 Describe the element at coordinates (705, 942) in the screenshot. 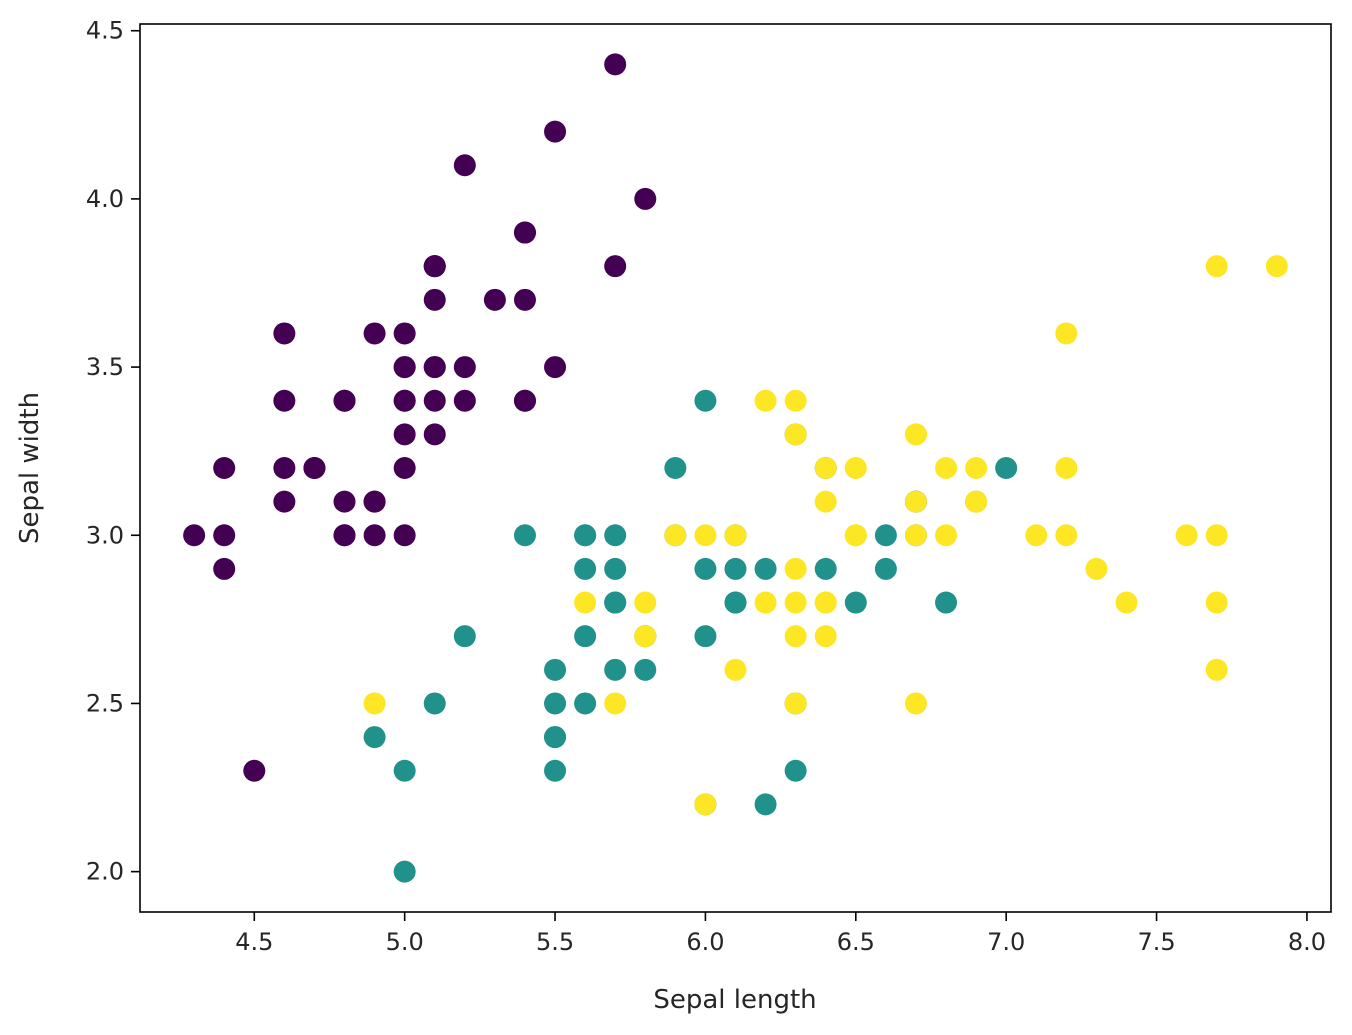

I see `x-tick-label: 6.0` at that location.